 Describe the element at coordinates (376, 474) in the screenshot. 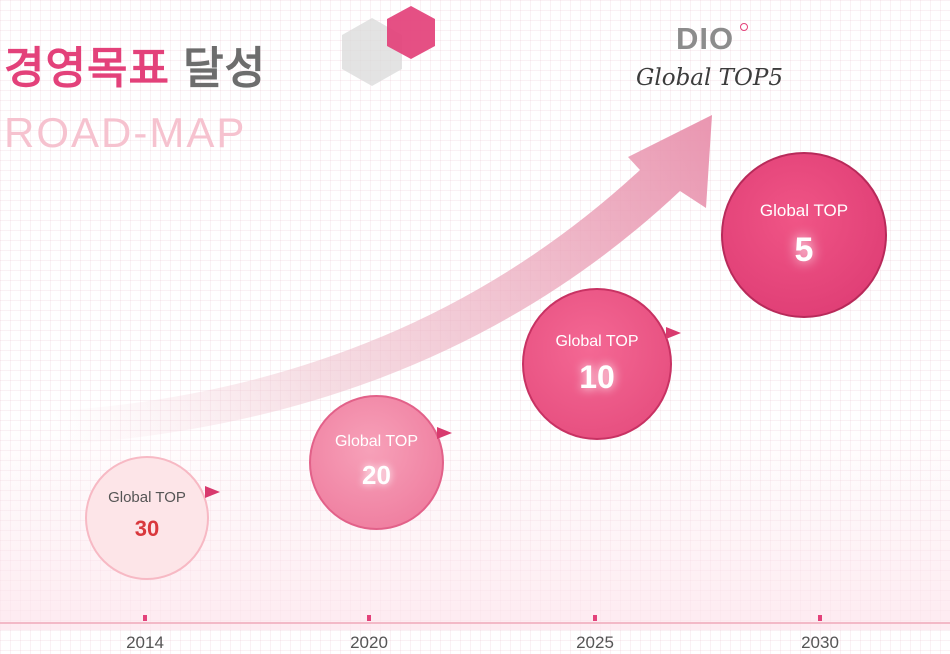

I see `milestone-rank: 20` at that location.